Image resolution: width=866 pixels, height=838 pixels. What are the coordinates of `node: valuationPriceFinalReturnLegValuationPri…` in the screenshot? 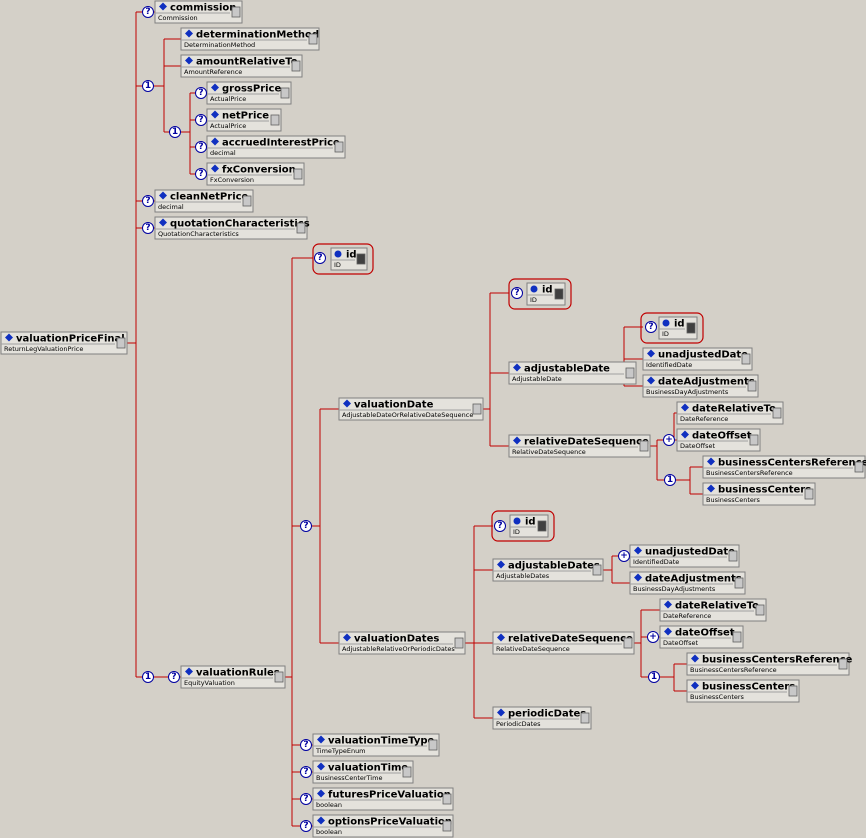 It's located at (64, 343).